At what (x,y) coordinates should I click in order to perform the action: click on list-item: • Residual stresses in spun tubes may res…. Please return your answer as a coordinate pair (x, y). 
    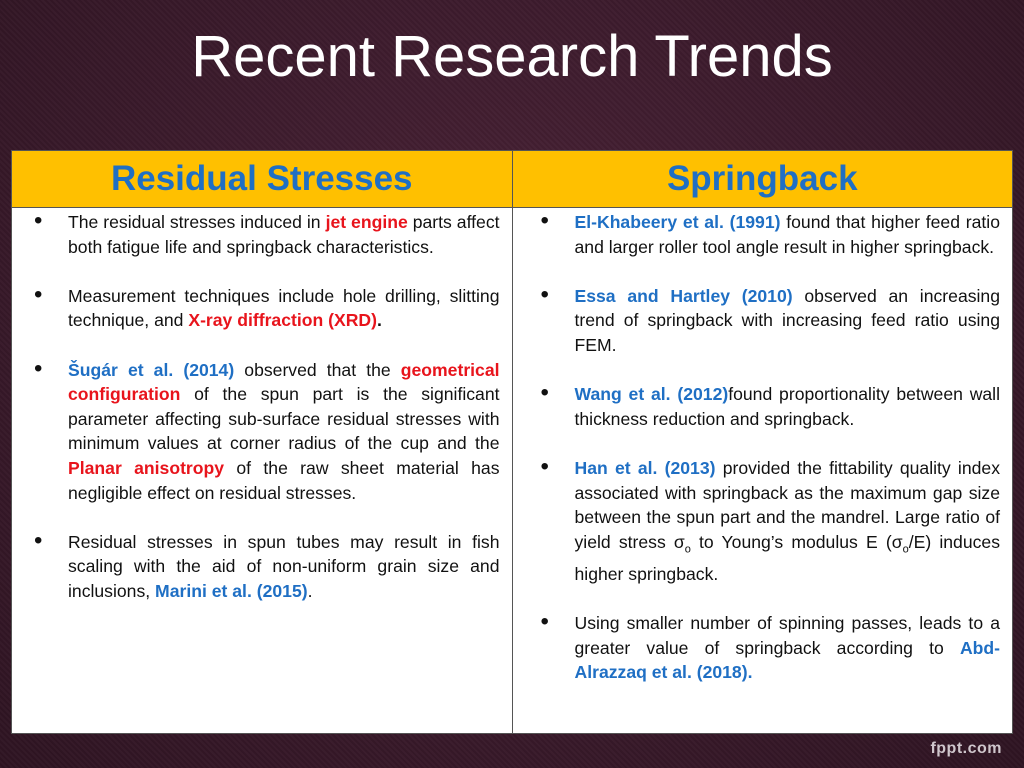
    Looking at the image, I should click on (267, 563).